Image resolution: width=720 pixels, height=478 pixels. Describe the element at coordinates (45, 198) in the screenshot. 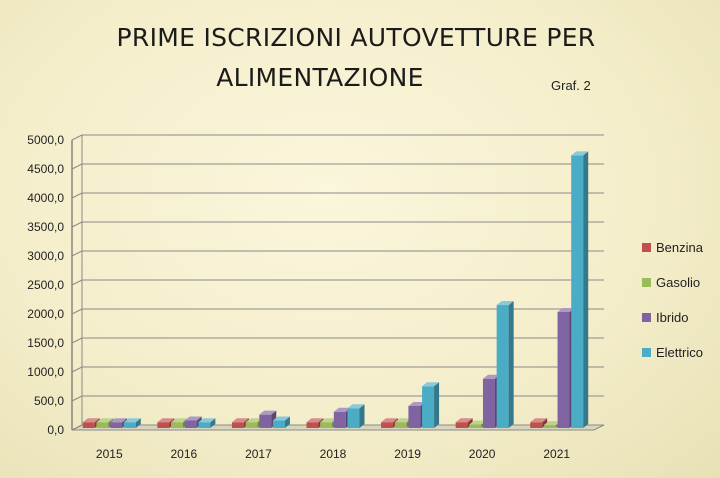

I see `y-tick-label: 4000,0` at that location.